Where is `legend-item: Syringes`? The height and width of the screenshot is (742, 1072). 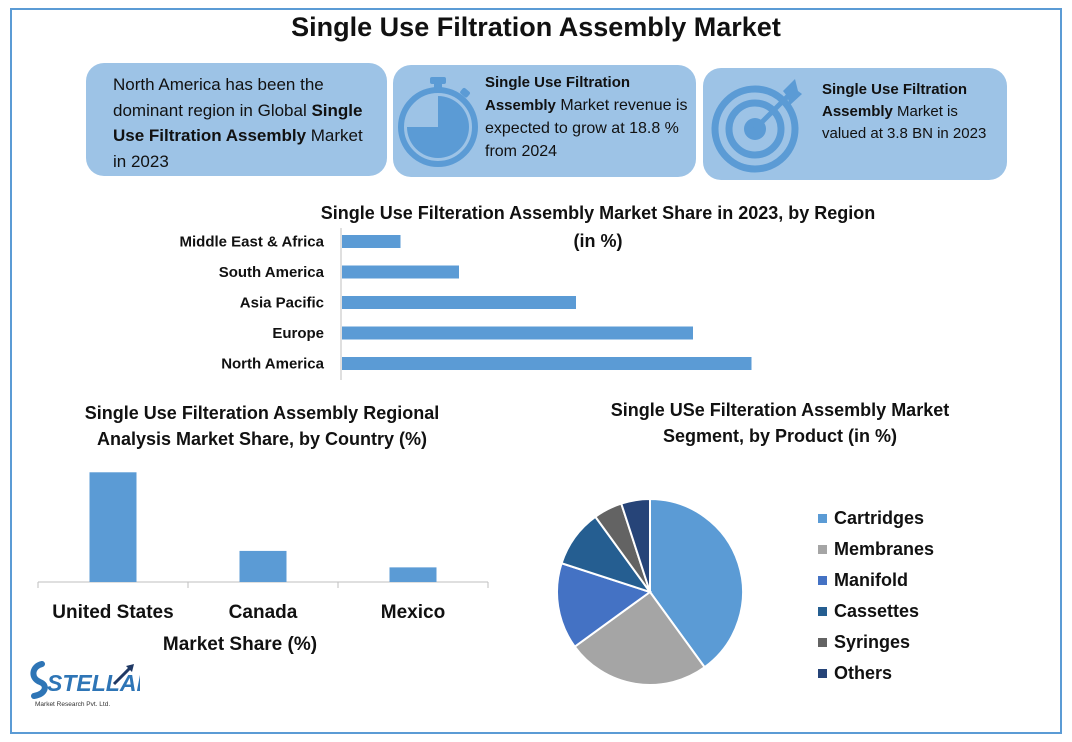
legend-item: Syringes is located at coordinates (876, 642).